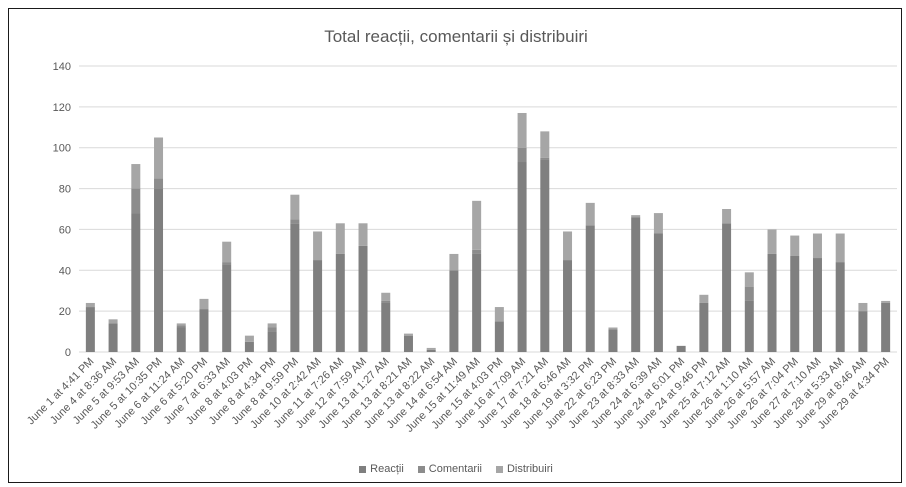 The image size is (906, 487). What do you see at coordinates (65, 190) in the screenshot?
I see `y-tick-label: 80` at bounding box center [65, 190].